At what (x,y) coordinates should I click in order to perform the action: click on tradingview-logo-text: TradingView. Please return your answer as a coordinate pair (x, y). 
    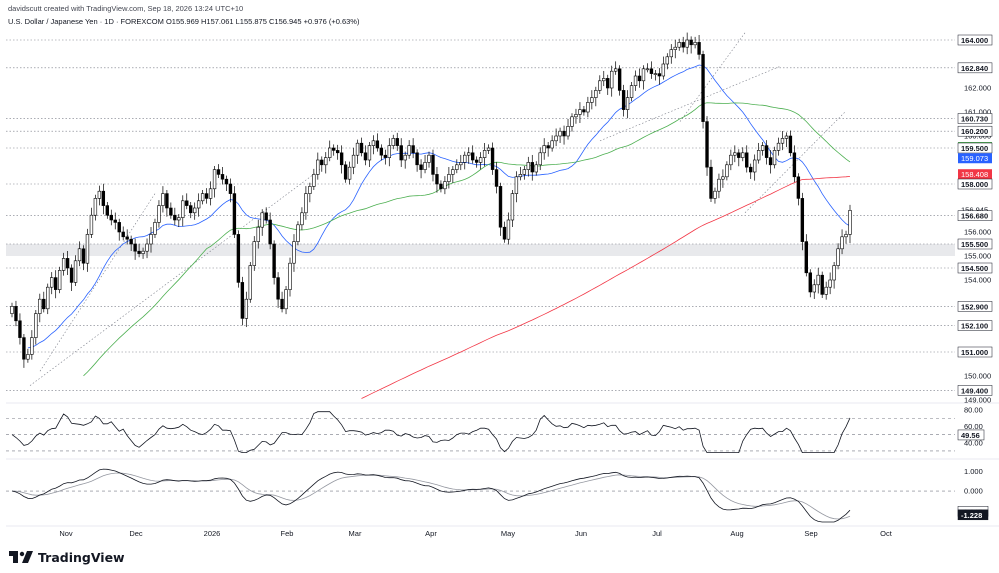
    Looking at the image, I should click on (81, 557).